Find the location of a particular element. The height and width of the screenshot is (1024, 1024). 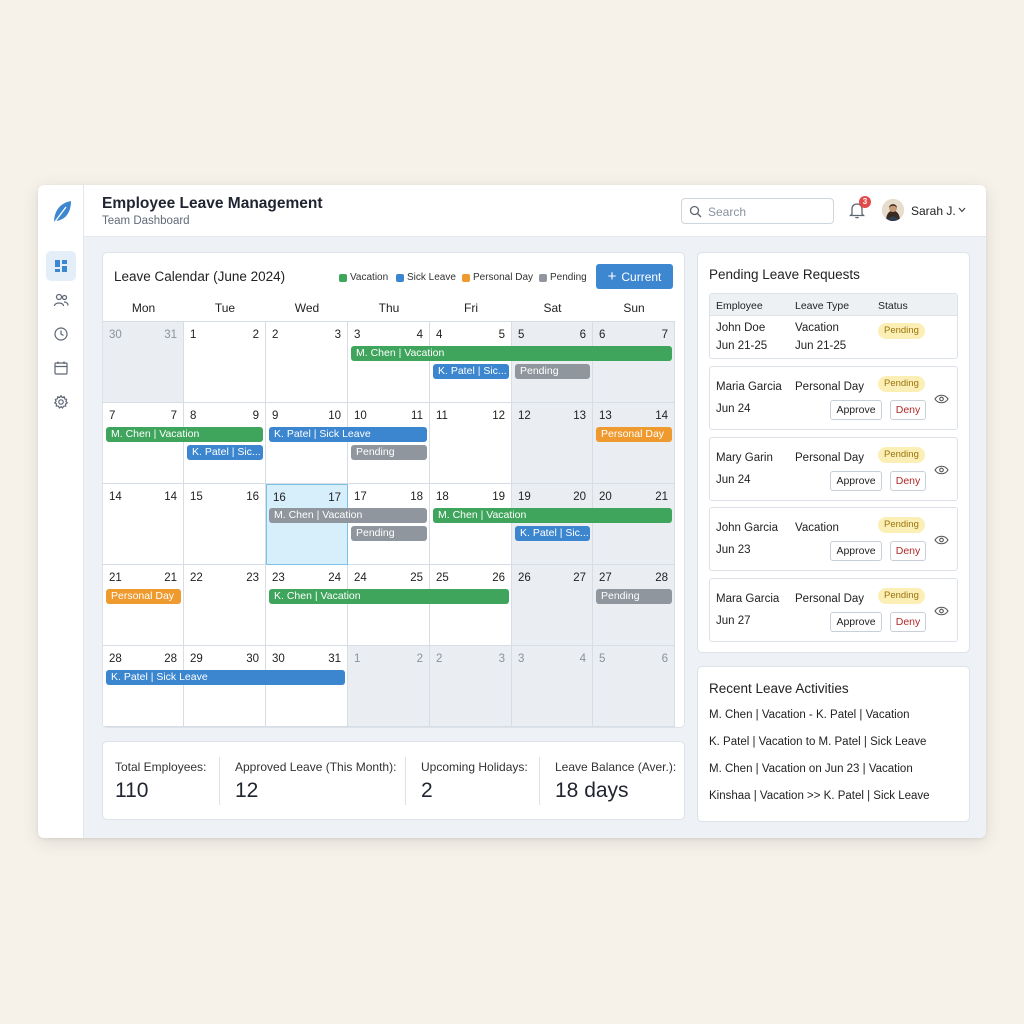

calendar-nav-button is located at coordinates (61, 368).